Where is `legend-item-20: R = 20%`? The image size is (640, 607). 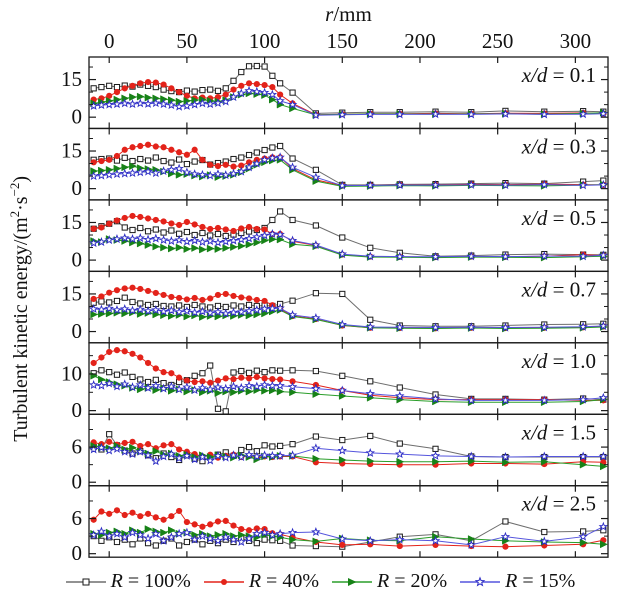
legend-item-20: R = 20% is located at coordinates (389, 581).